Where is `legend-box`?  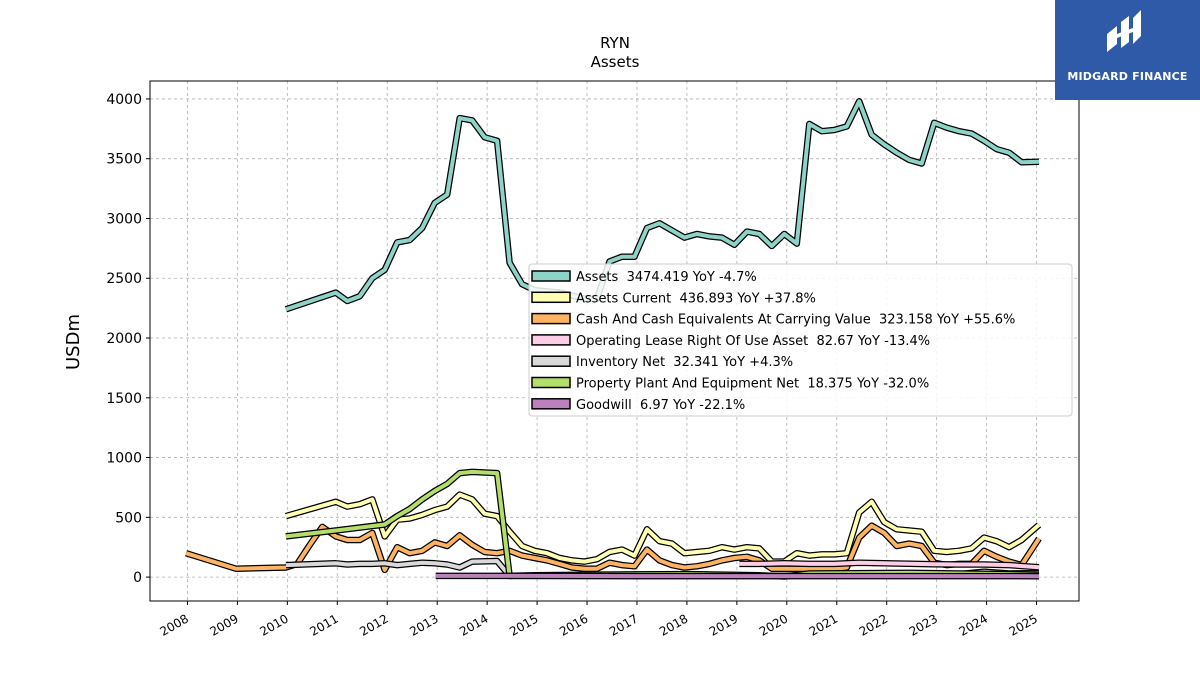
legend-box is located at coordinates (800, 340).